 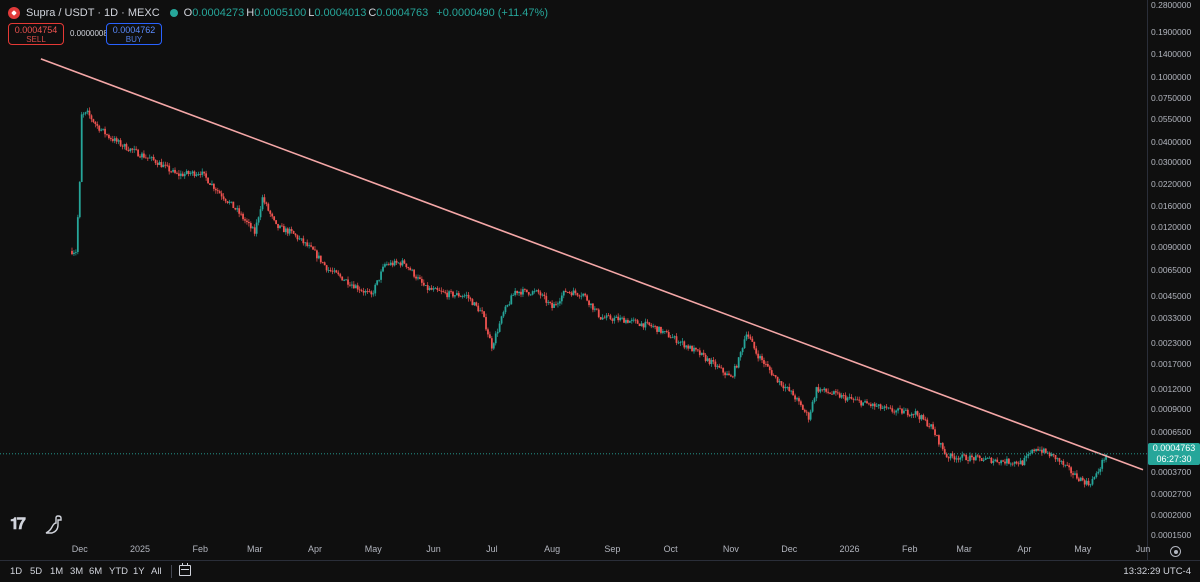 I want to click on dino-icon, so click(x=55, y=525).